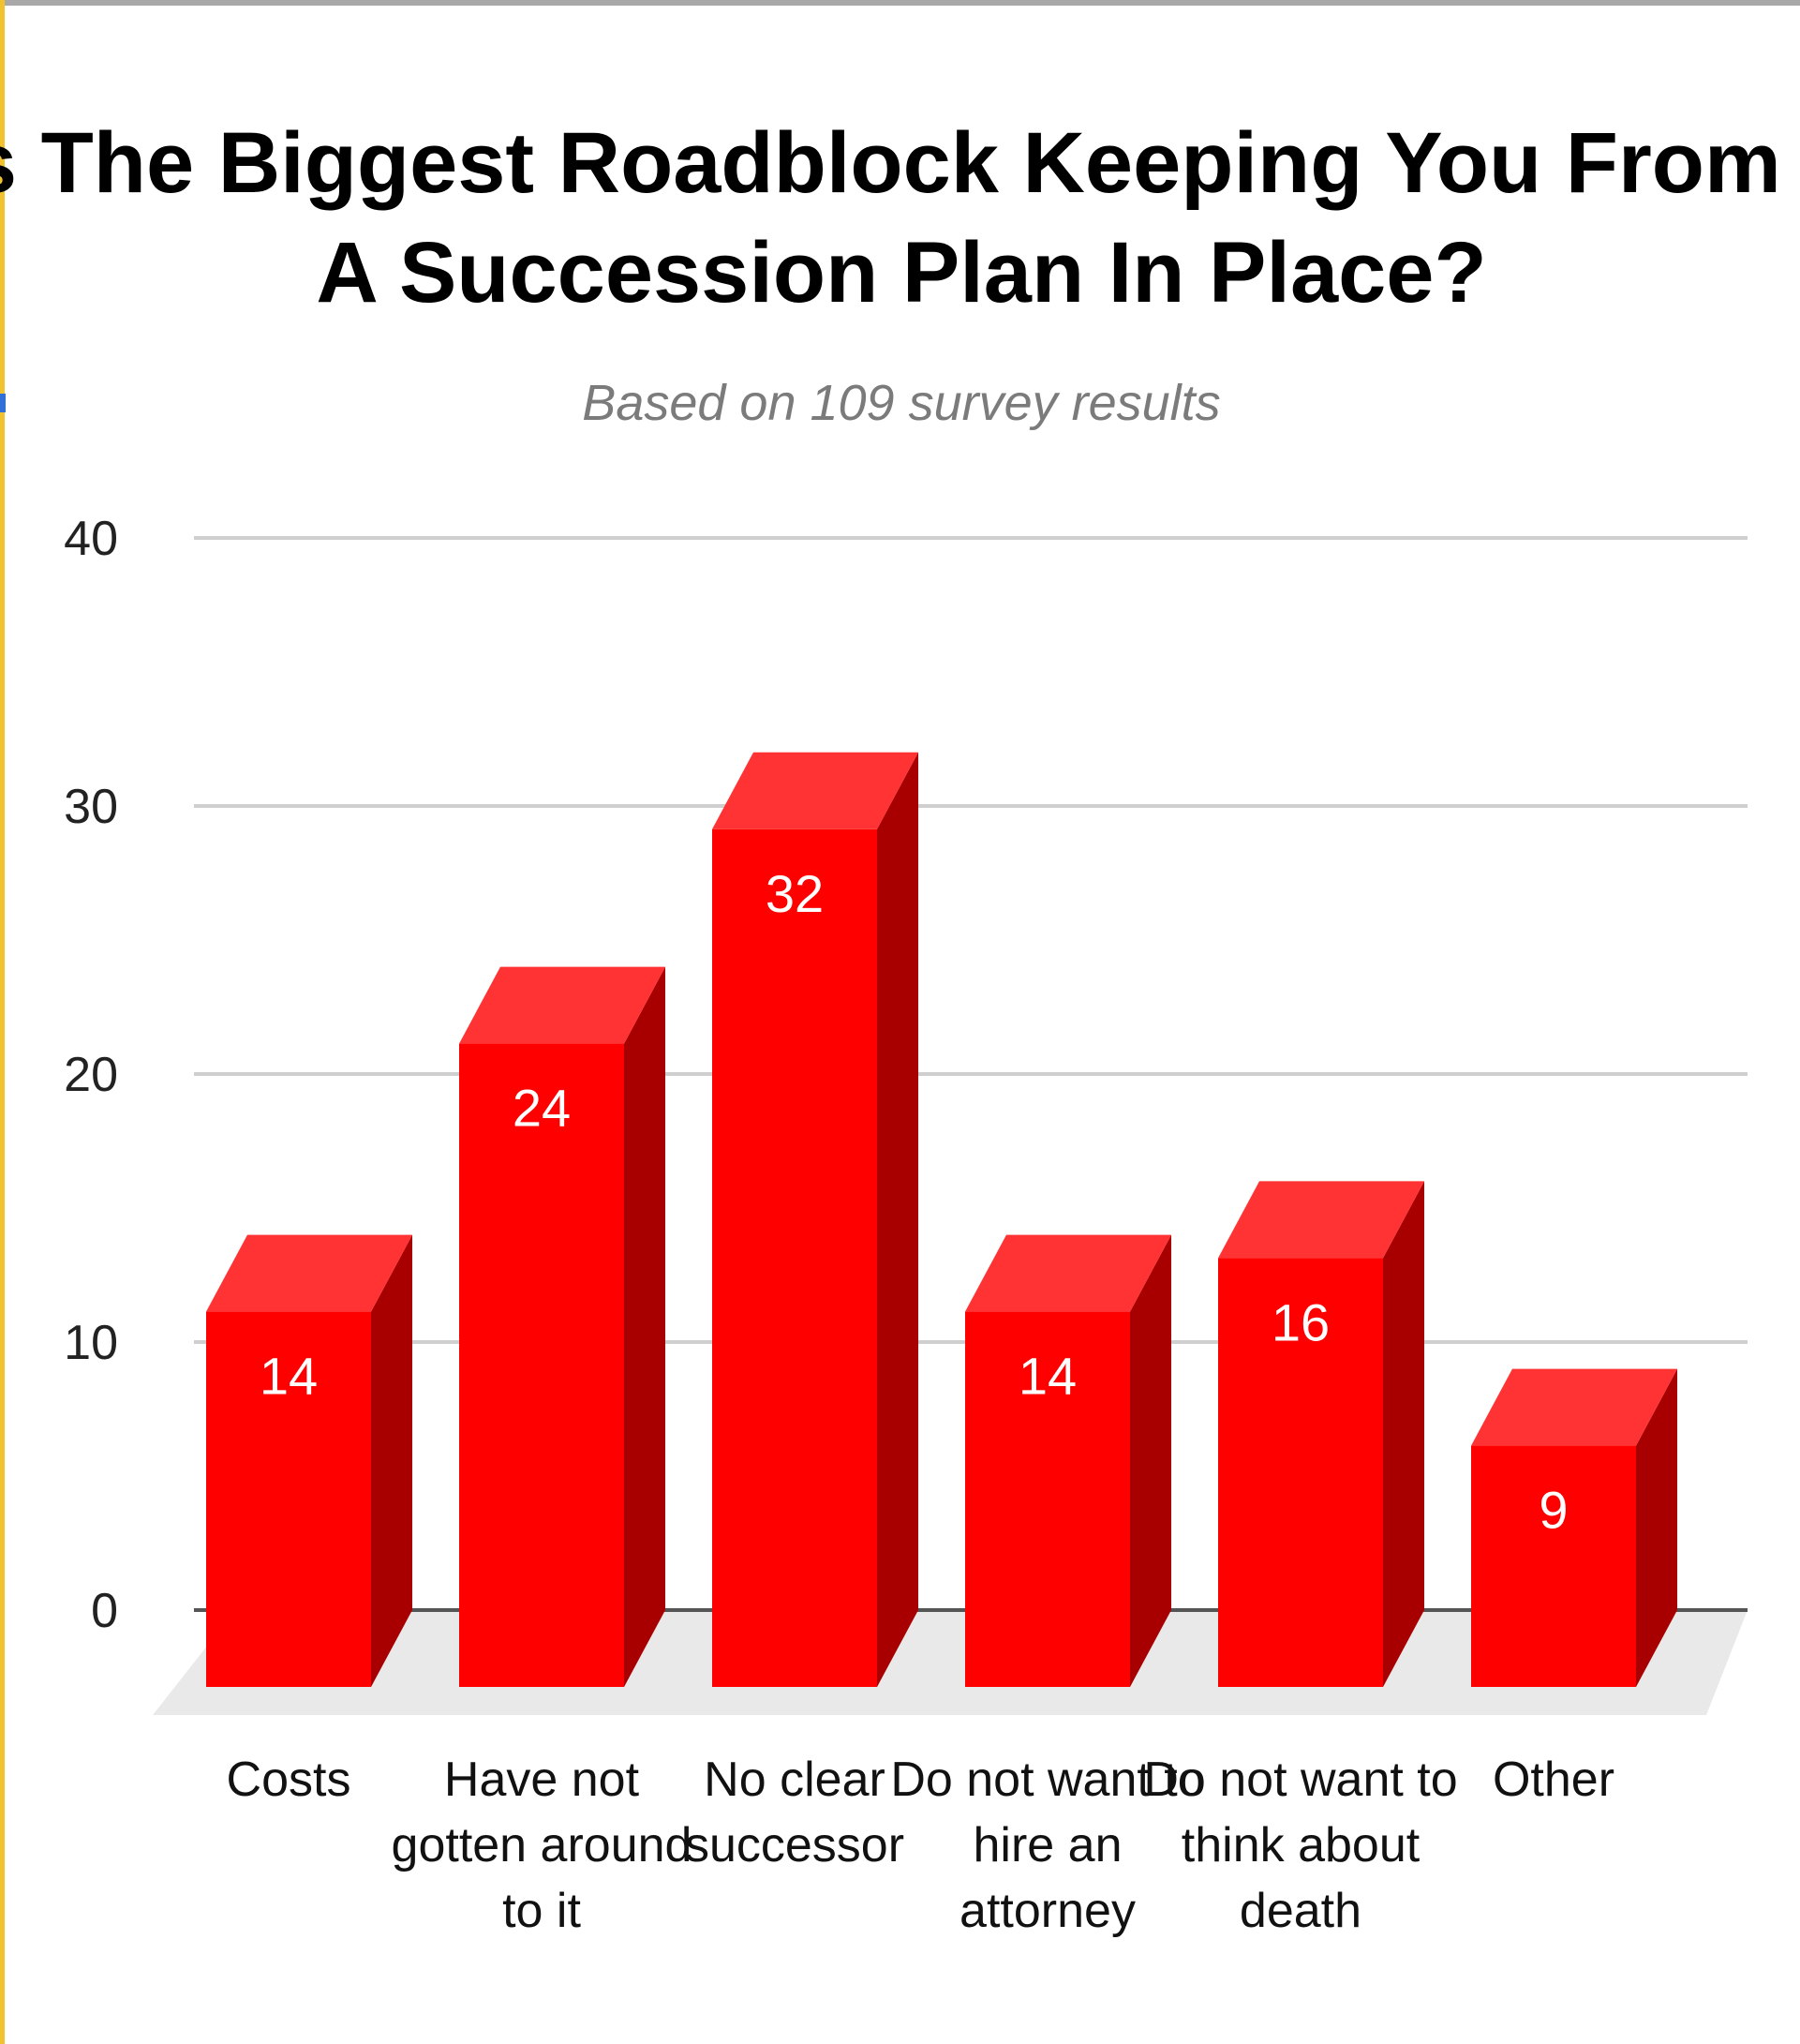  Describe the element at coordinates (794, 1845) in the screenshot. I see `x-tick-label-line: successor` at that location.